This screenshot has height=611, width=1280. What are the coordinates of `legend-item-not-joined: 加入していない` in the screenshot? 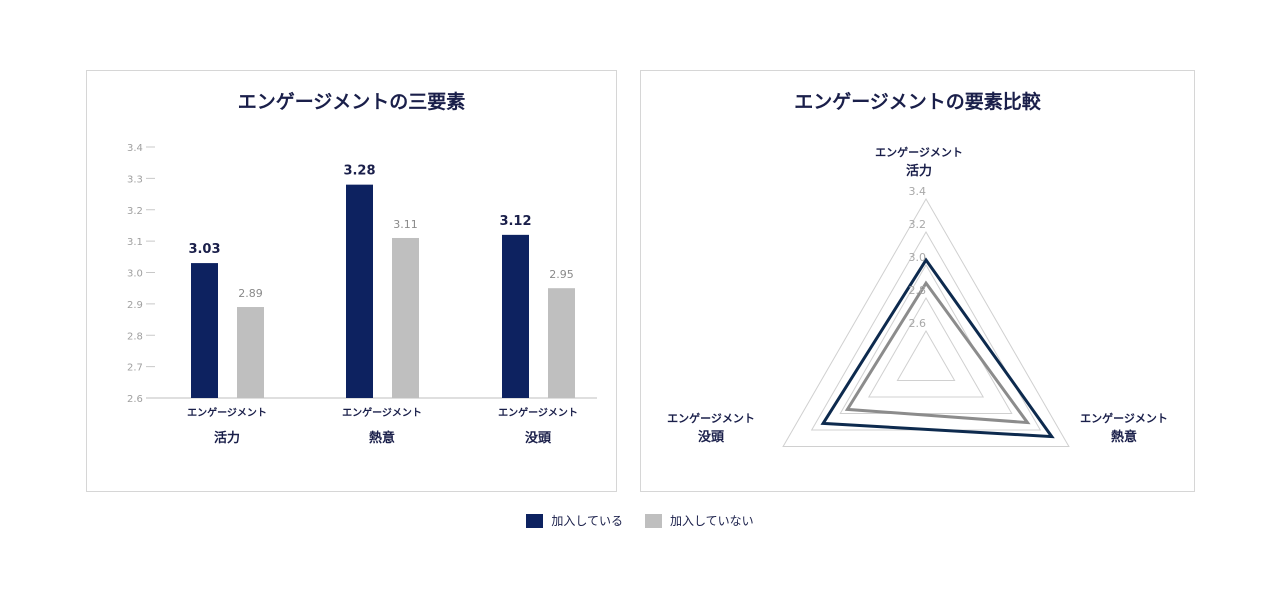 It's located at (699, 520).